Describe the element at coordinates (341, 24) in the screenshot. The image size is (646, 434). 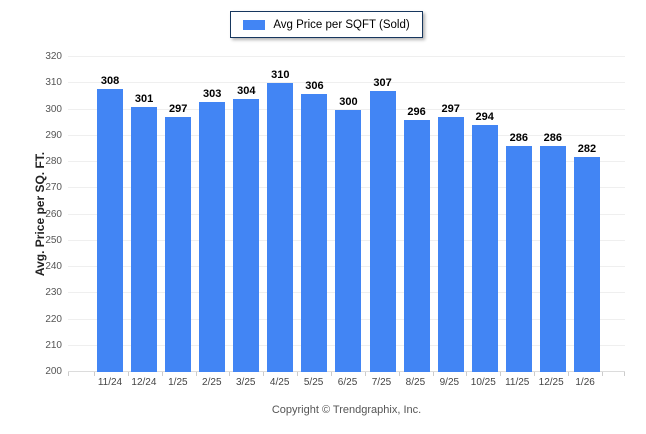
I see `legend-label: Avg Price per SQFT (Sold)` at that location.